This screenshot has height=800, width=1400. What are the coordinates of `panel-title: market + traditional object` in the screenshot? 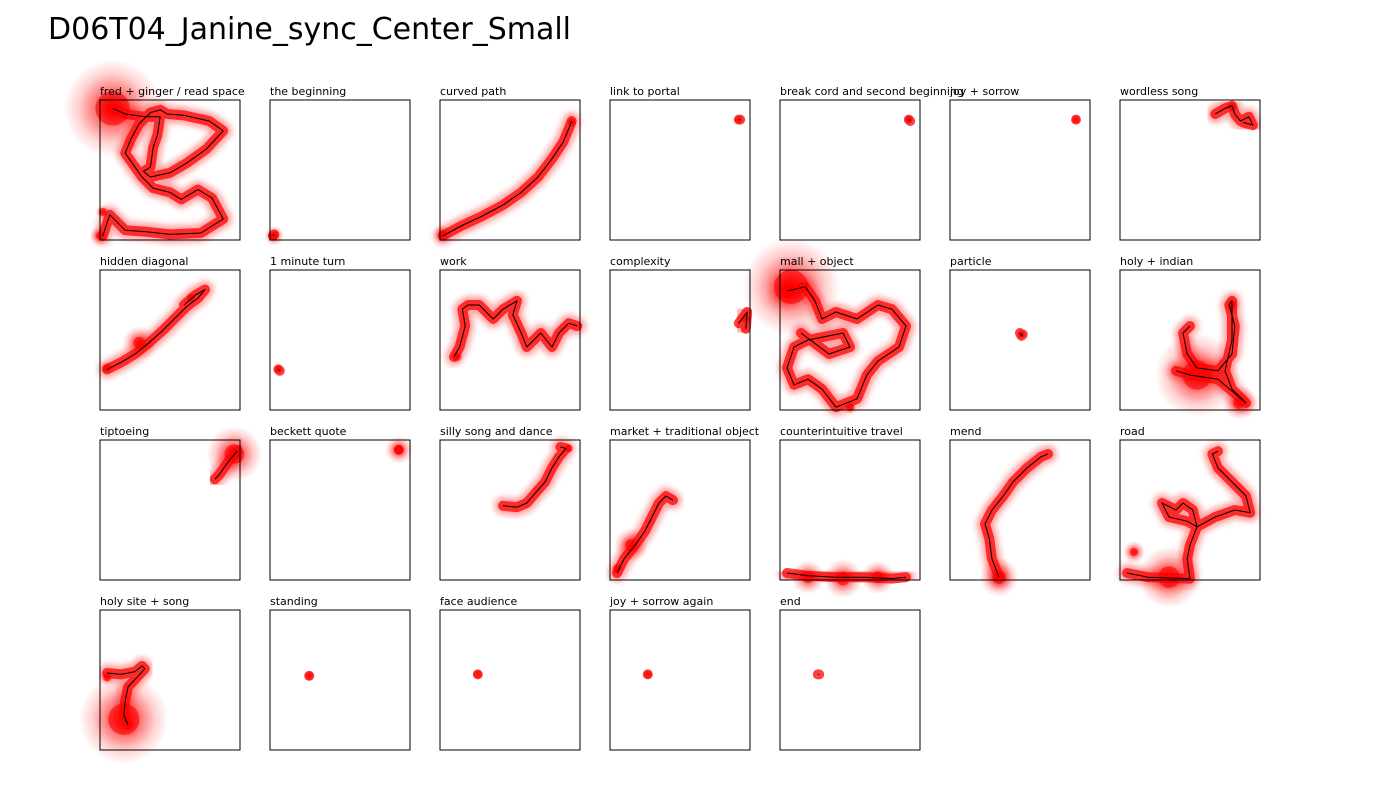 It's located at (685, 431).